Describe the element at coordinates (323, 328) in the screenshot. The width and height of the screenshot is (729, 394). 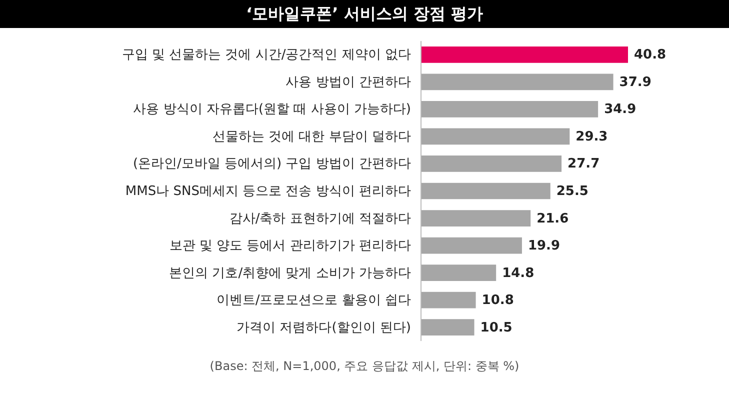
I see `y-tick-label: 가격이 저렴하다(할인이 된다)` at that location.